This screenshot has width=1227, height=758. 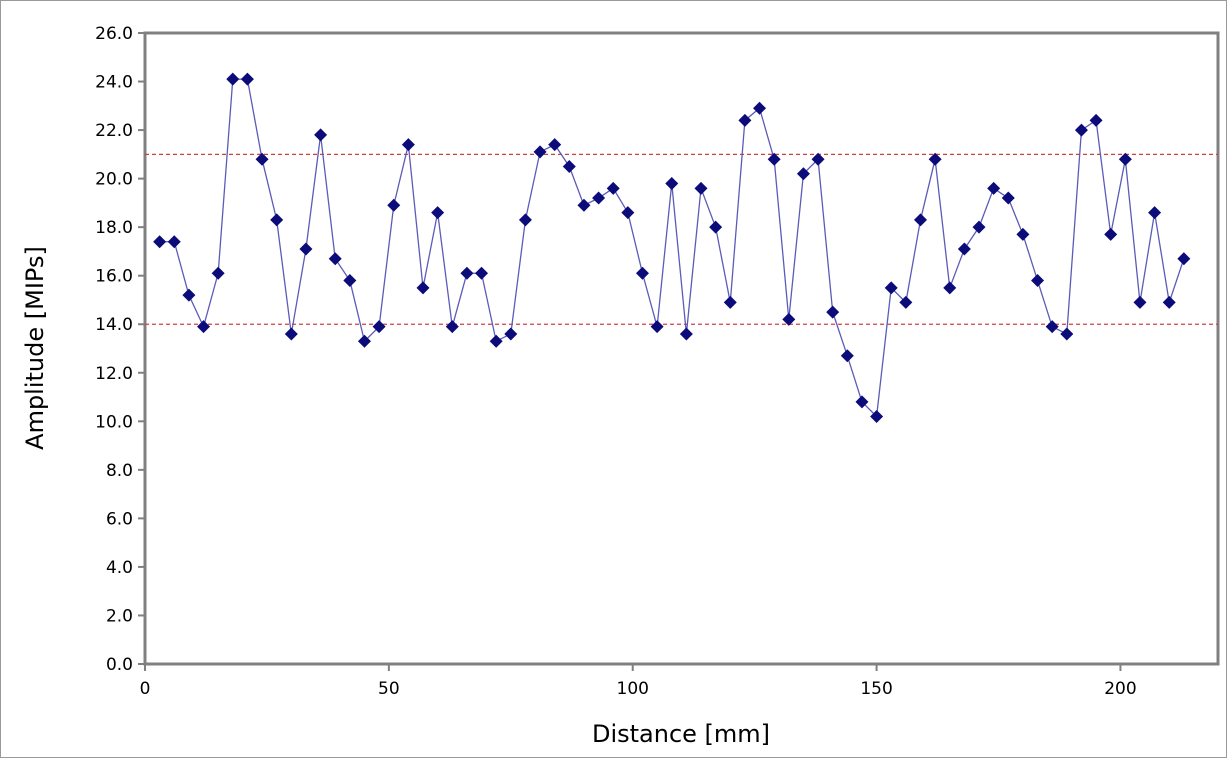 What do you see at coordinates (119, 665) in the screenshot?
I see `y-tick-label: 0.0` at bounding box center [119, 665].